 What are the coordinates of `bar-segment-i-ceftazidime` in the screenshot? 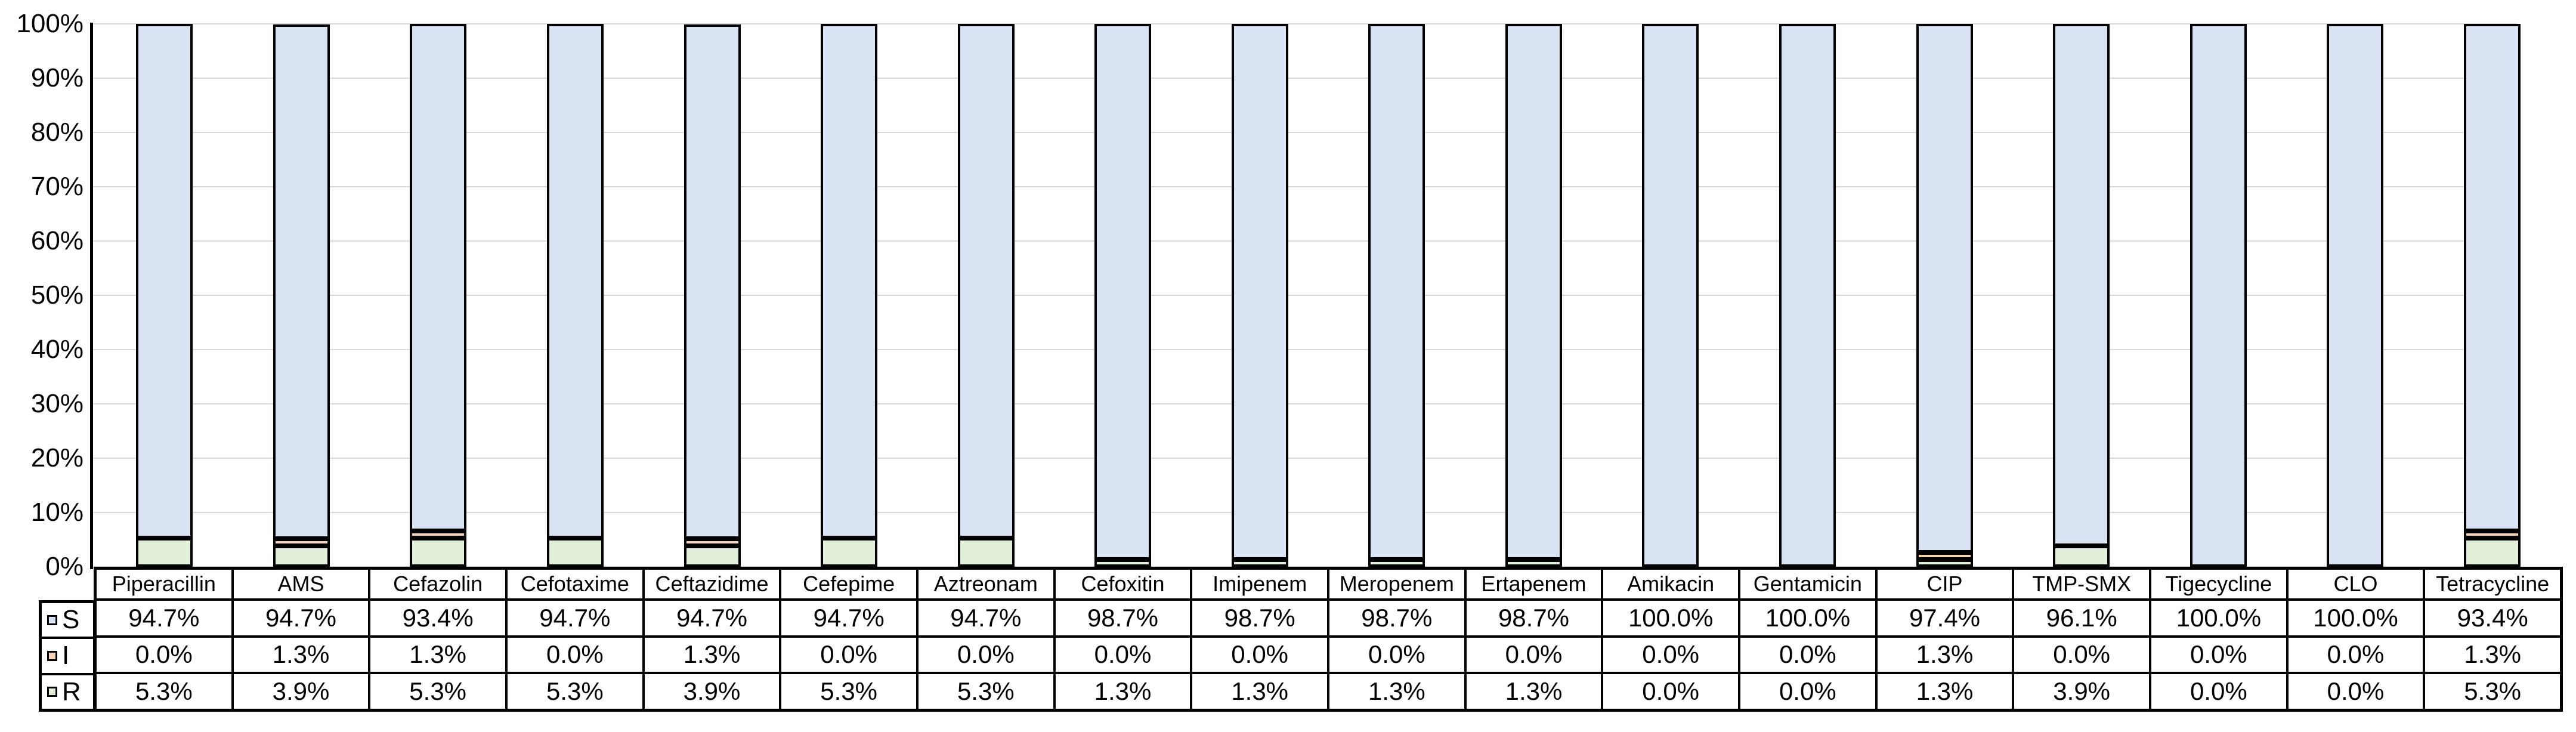 It's located at (712, 542).